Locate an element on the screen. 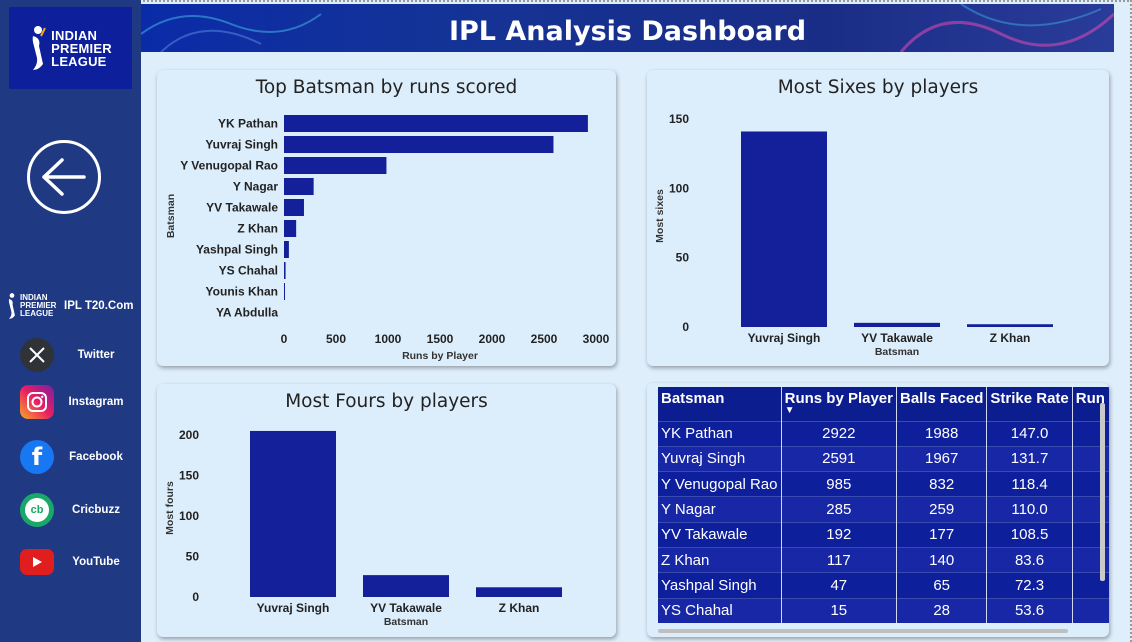  table-row: Y Nagar 285 259 110.0 is located at coordinates (883, 509).